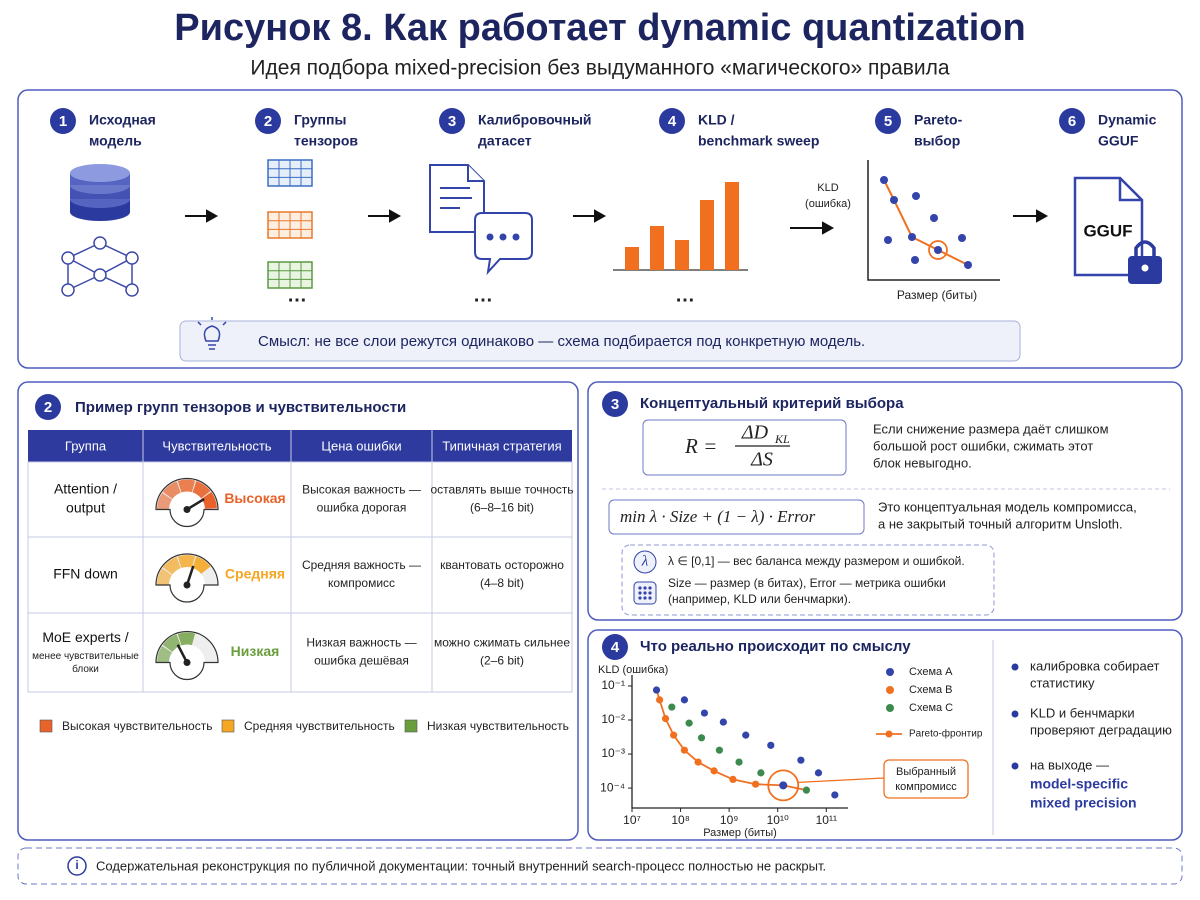 The height and width of the screenshot is (900, 1200). Describe the element at coordinates (680, 226) in the screenshot. I see `bars-icon` at that location.